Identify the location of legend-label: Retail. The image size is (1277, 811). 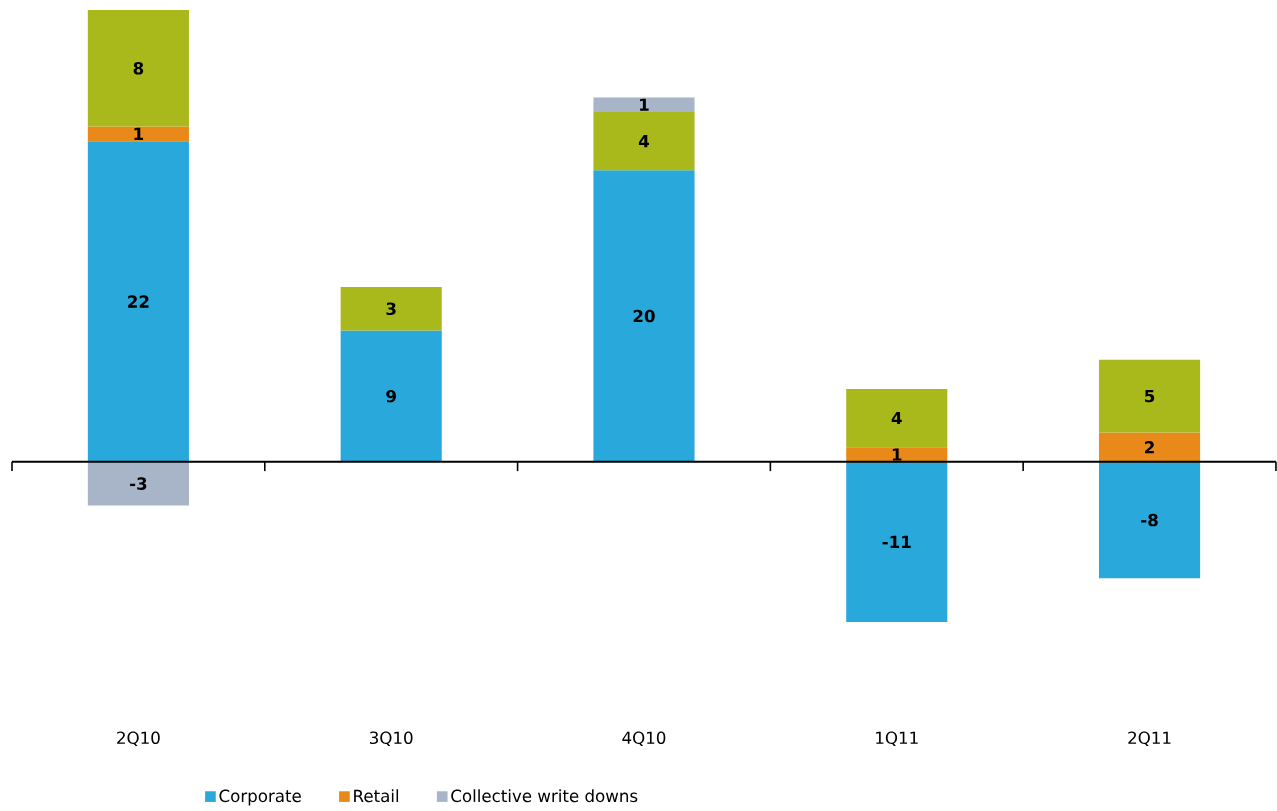
(376, 795).